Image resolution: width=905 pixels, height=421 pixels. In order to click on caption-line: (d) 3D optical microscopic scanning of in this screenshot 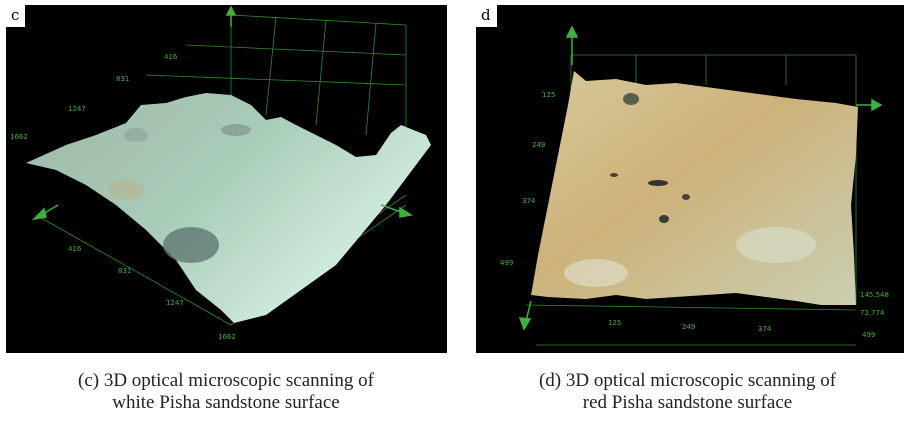, I will do `click(687, 380)`.